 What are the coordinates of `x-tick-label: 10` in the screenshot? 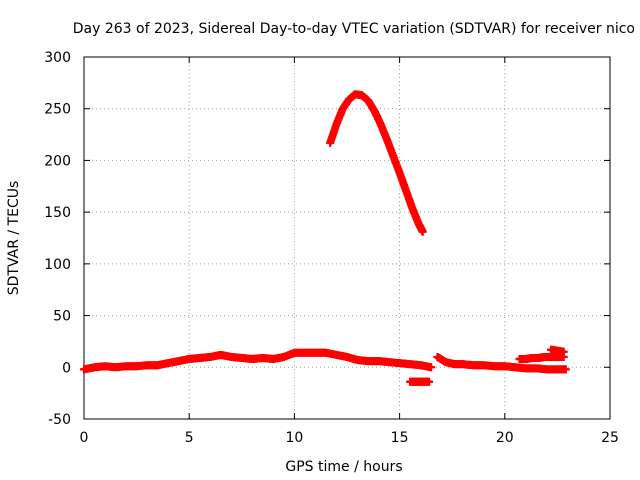 It's located at (294, 438).